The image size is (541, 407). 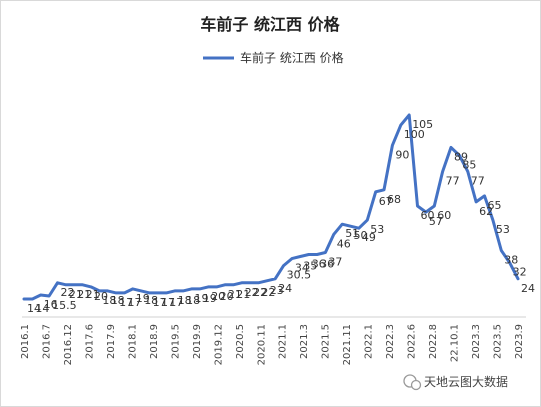 I want to click on x-tick-label: 2021.11, so click(x=347, y=344).